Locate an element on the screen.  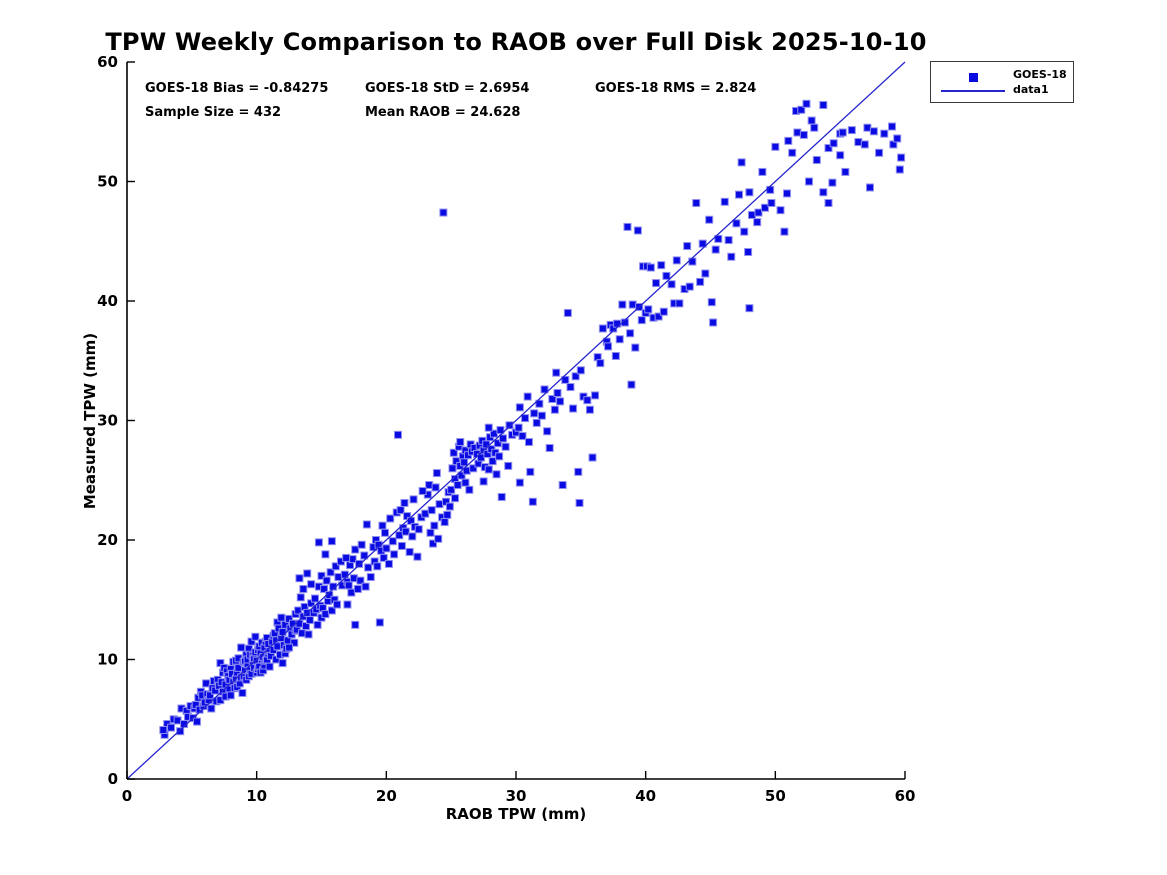
y-tick-label: 30 is located at coordinates (107, 421).